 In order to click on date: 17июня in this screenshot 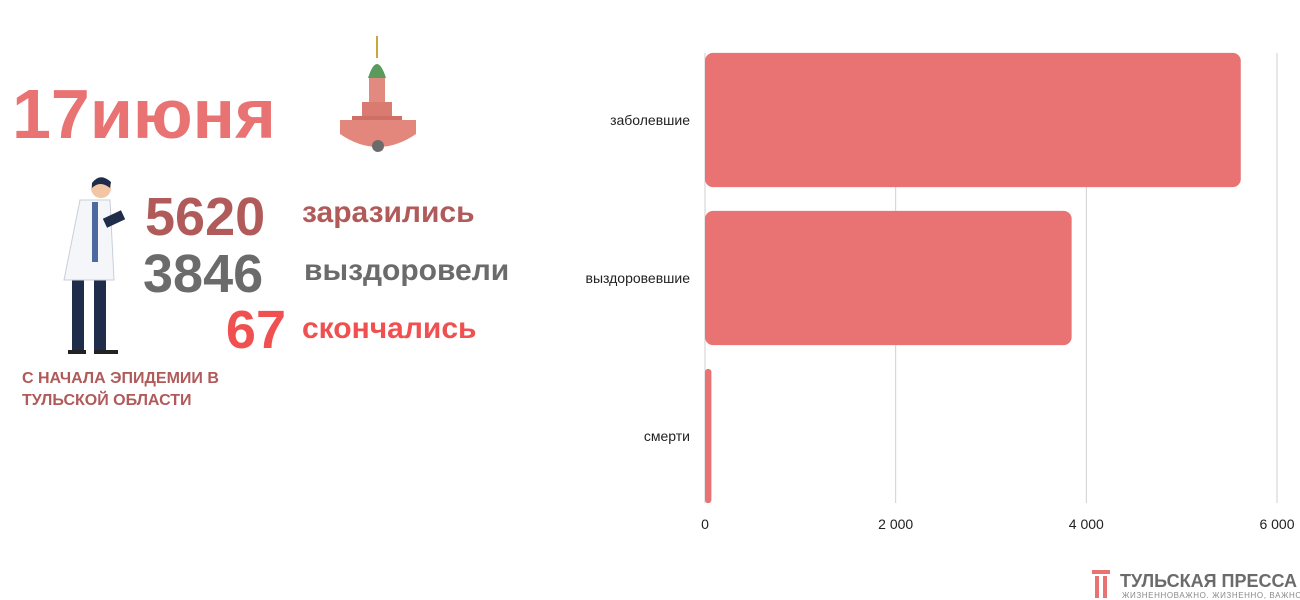, I will do `click(144, 114)`.